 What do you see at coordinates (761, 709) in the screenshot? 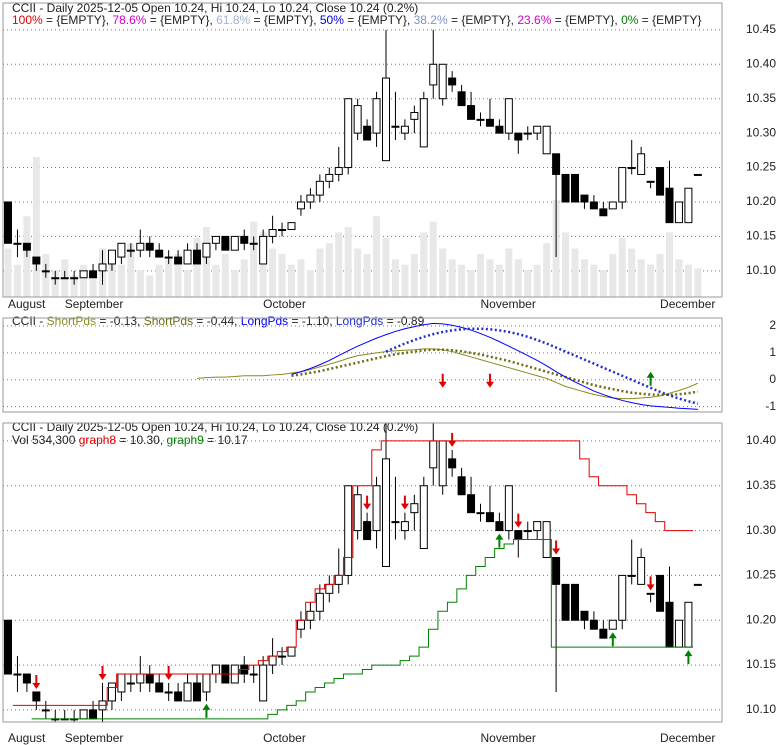
I see `y-tick-label: 10.10` at bounding box center [761, 709].